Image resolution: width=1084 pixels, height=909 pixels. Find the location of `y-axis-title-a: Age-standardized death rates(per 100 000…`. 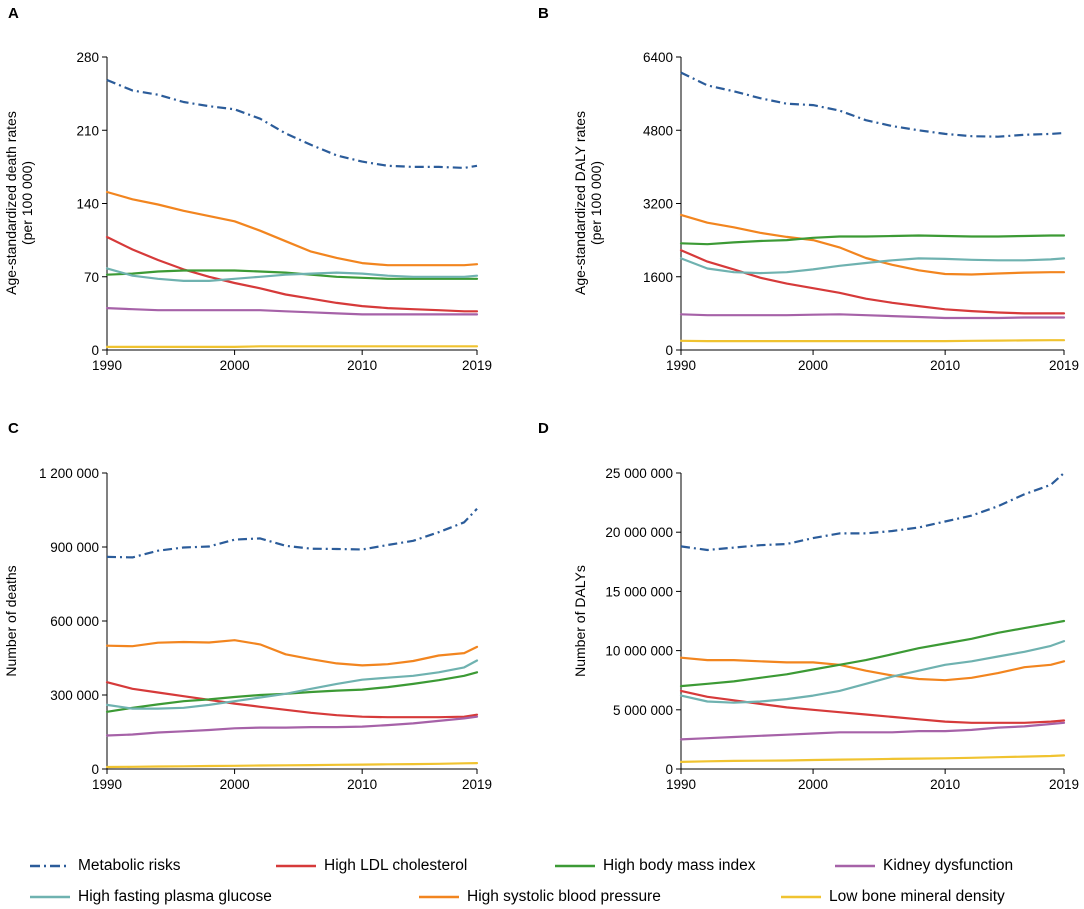

y-axis-title-a: Age-standardized death rates(per 100 000… is located at coordinates (19, 203).